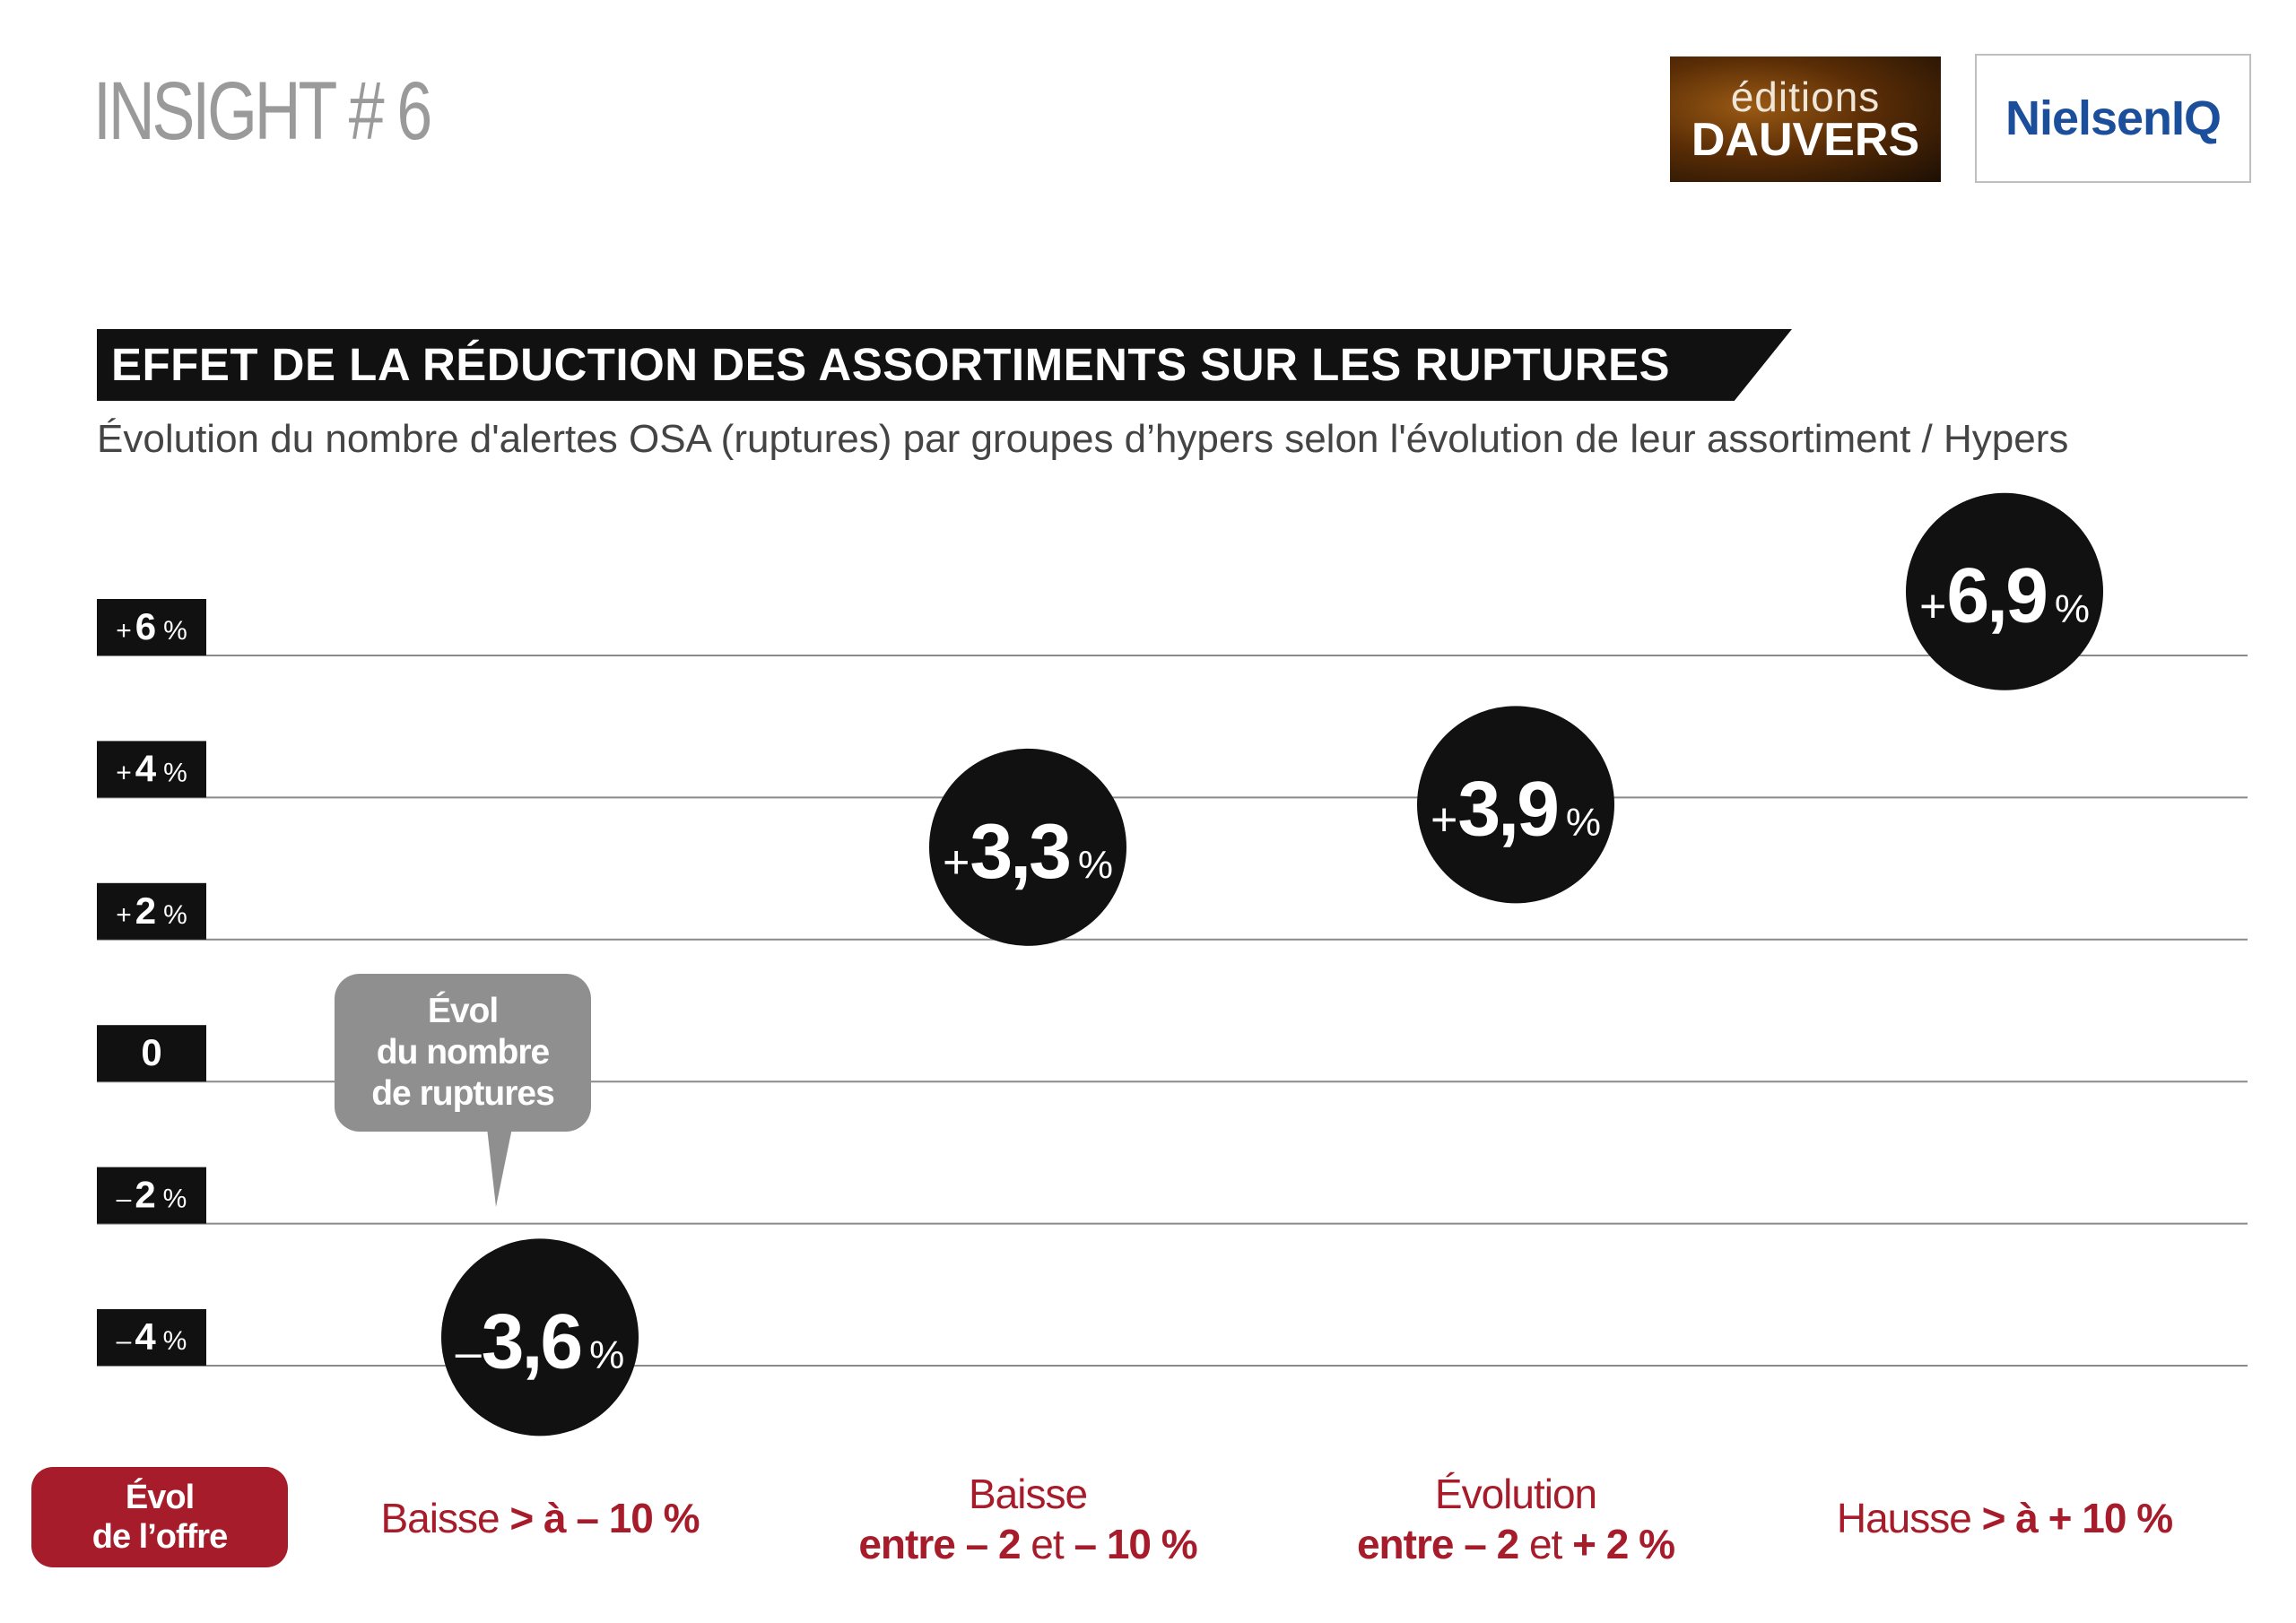 This screenshot has width=2296, height=1623. I want to click on insight-label: INSIGHT # 6, so click(262, 111).